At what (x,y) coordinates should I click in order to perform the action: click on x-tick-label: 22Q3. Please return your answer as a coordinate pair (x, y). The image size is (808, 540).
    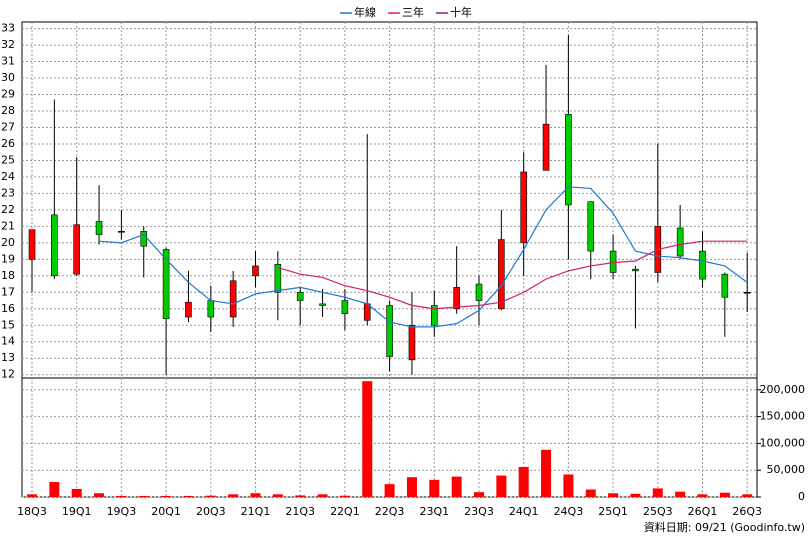
    Looking at the image, I should click on (390, 511).